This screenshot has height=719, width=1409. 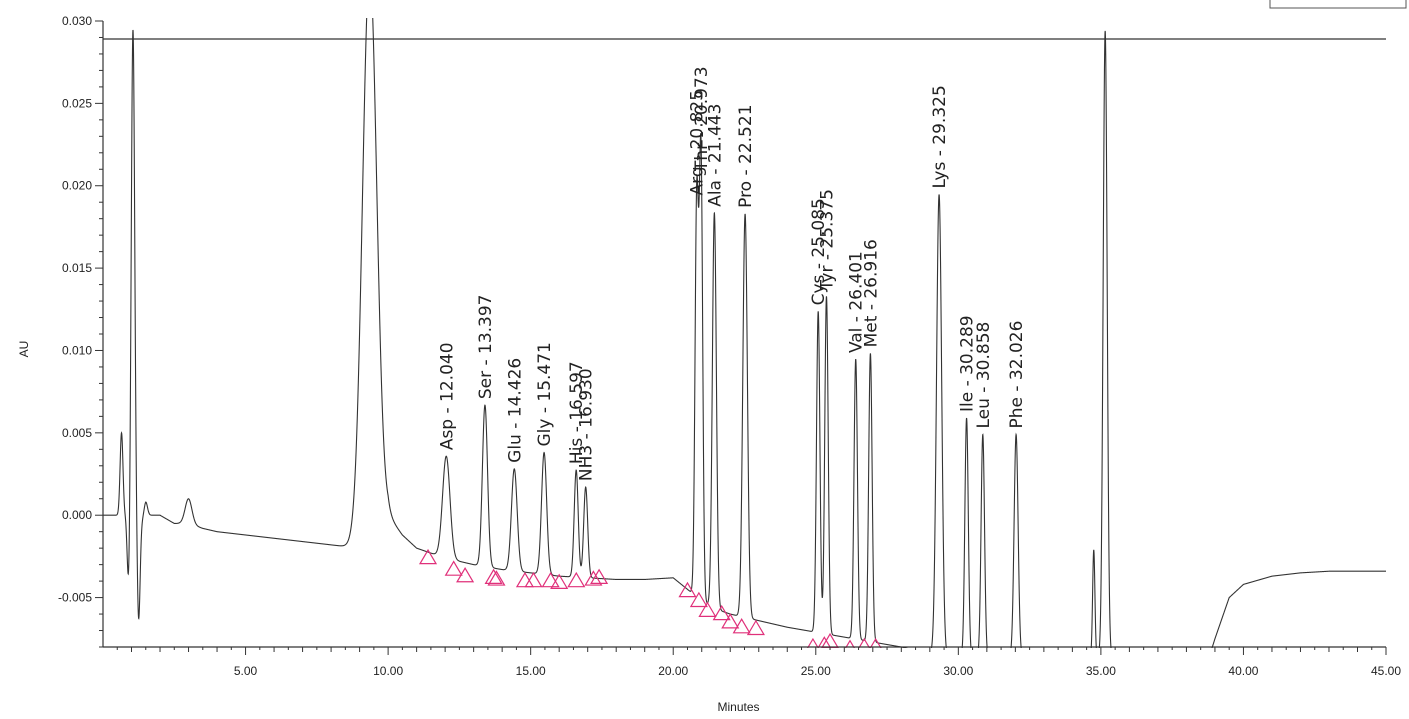 What do you see at coordinates (738, 707) in the screenshot?
I see `x-axis-title: Minutes` at bounding box center [738, 707].